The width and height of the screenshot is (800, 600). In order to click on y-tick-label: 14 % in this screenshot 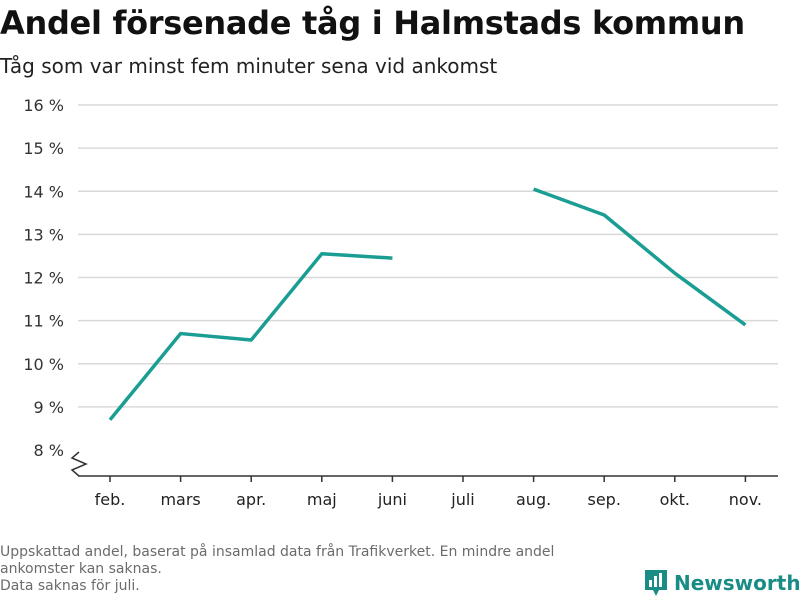, I will do `click(43, 191)`.